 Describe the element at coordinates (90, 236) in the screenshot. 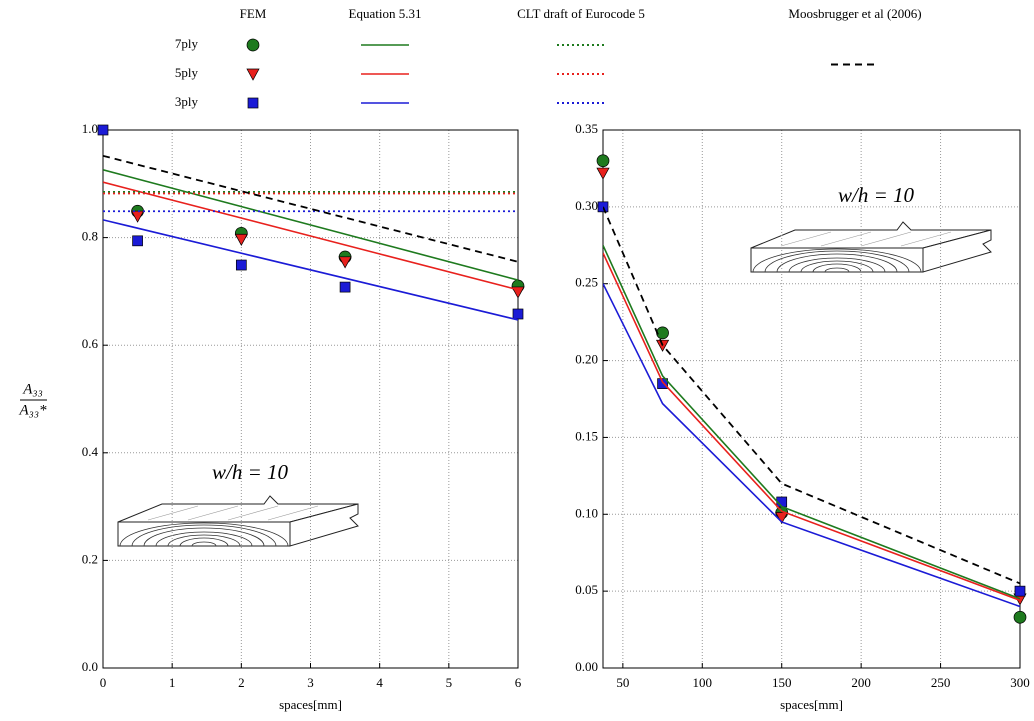

I see `y-tick-label: 0.8` at that location.